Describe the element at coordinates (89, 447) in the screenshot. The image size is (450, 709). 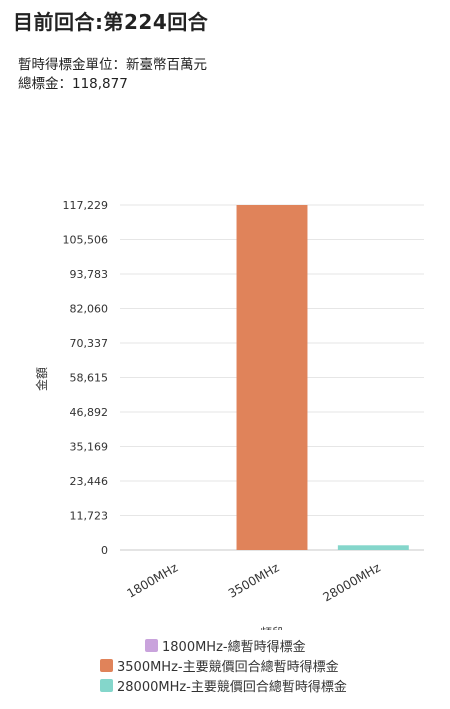
I see `y-tick-label: 35,169` at that location.